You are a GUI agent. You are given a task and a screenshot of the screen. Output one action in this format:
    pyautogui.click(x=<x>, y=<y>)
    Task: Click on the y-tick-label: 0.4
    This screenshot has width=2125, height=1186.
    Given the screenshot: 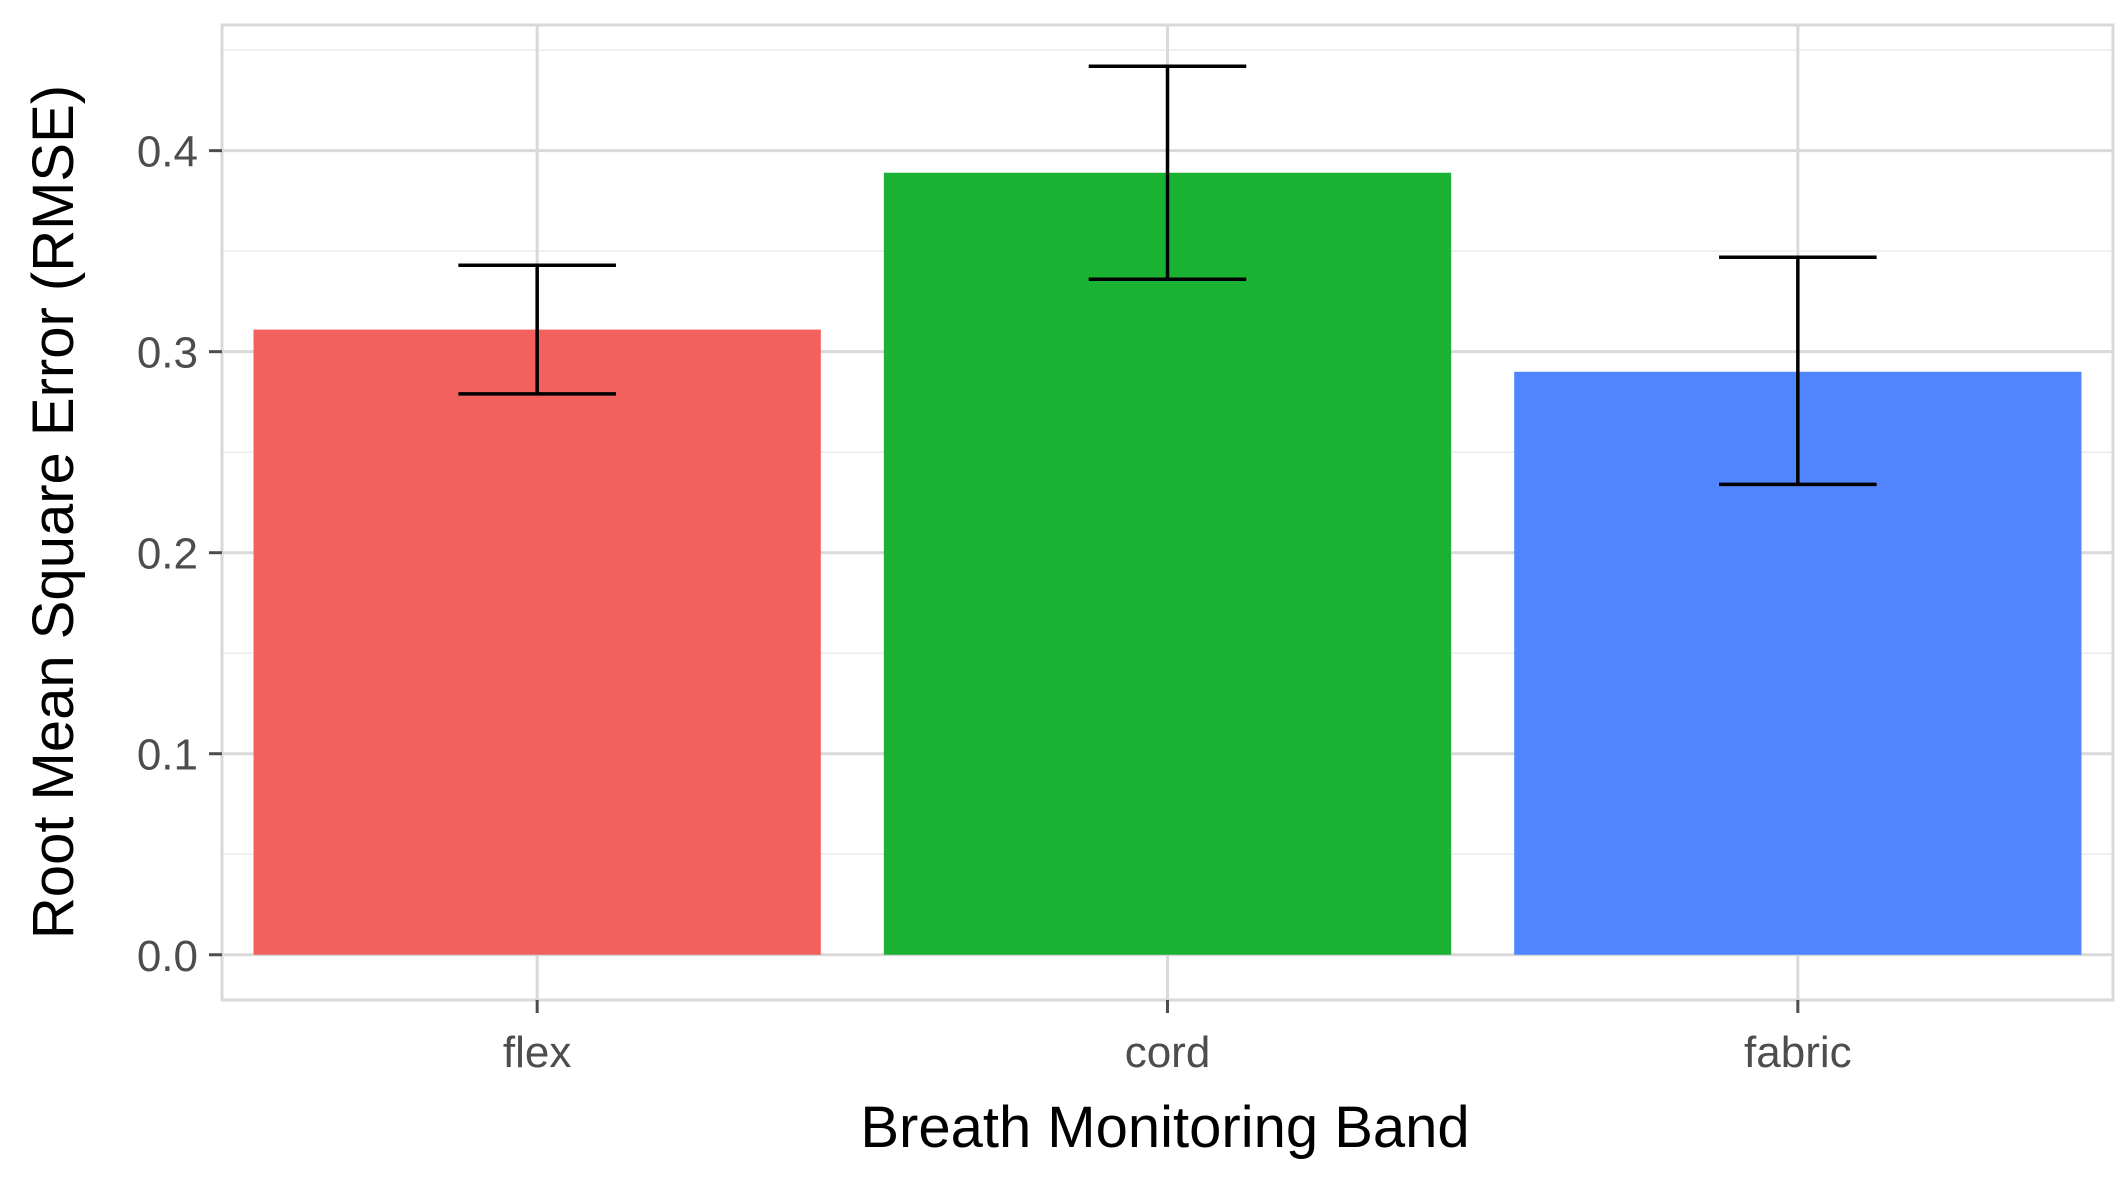 What is the action you would take?
    pyautogui.click(x=167, y=152)
    